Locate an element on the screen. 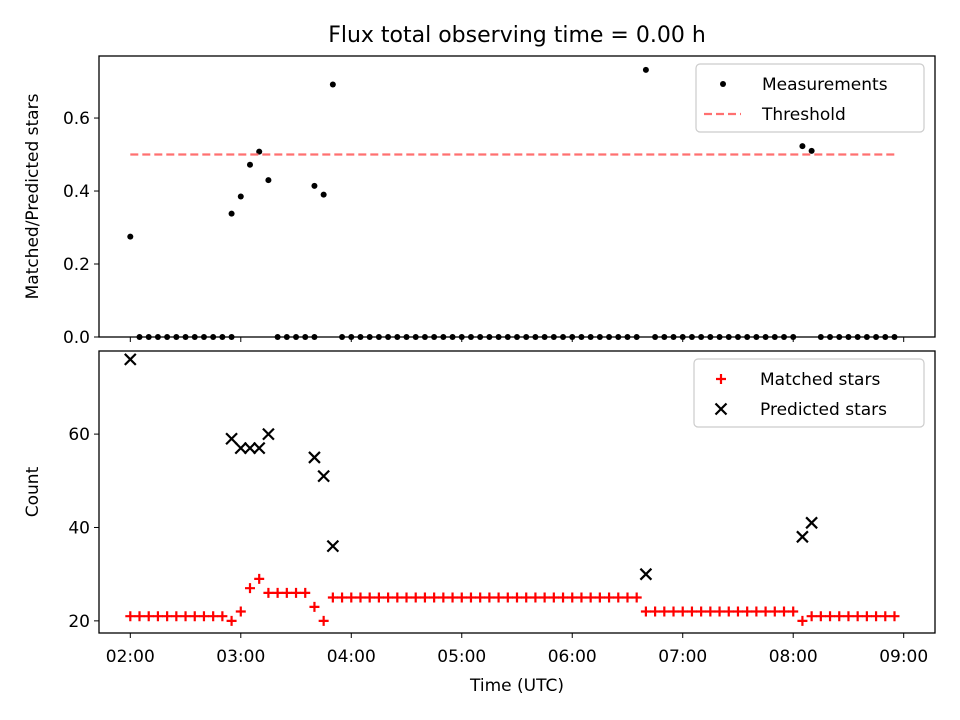 This screenshot has width=960, height=720. figure-title: Flux total observing time = 0.00 h is located at coordinates (517, 35).